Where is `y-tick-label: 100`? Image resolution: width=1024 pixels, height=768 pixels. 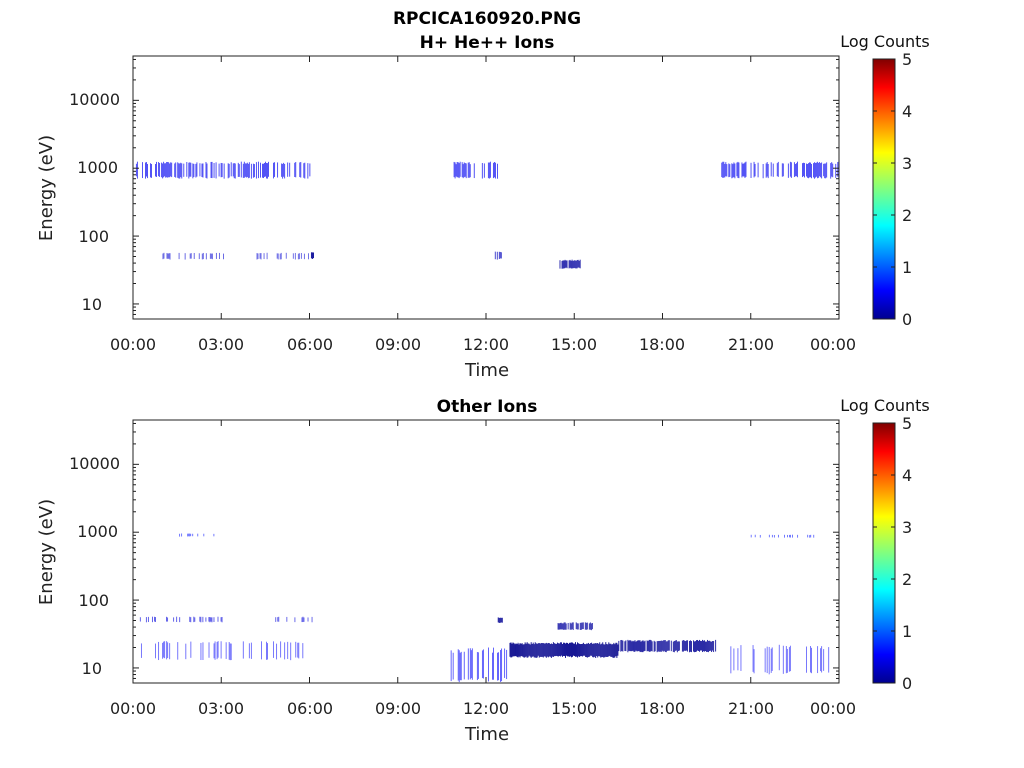
y-tick-label: 100 is located at coordinates (93, 236).